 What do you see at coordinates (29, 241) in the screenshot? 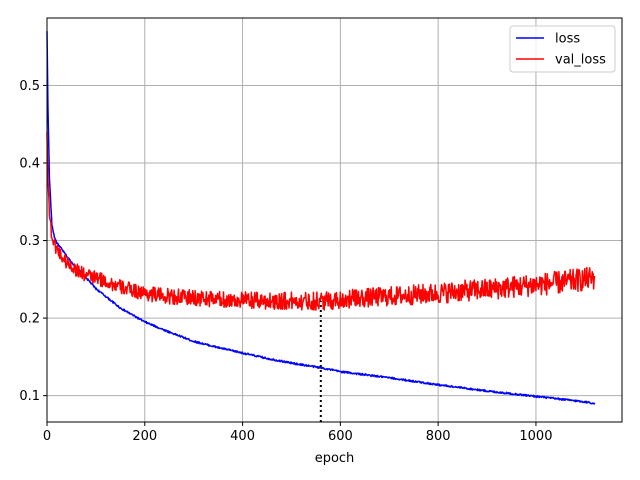
I see `y-tick-label: 0.3` at bounding box center [29, 241].